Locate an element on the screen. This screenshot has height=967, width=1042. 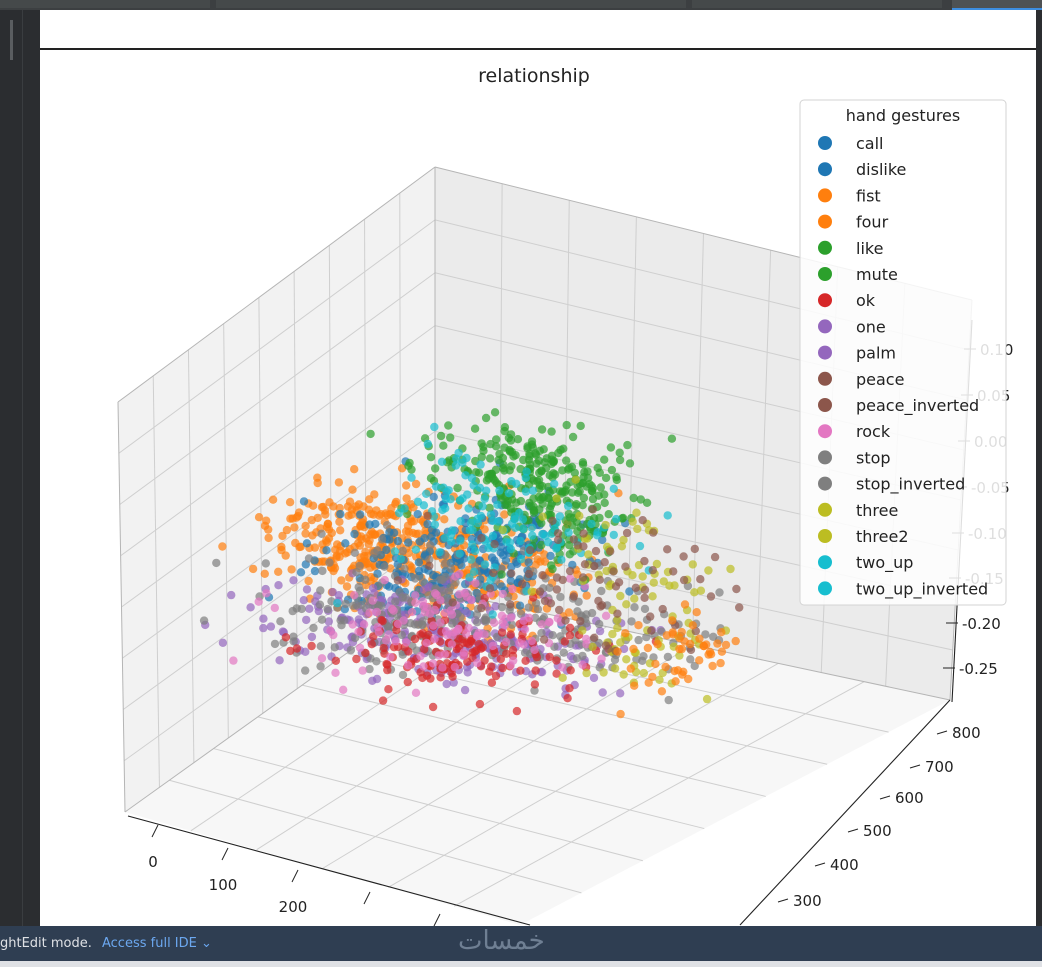
legend-label: rock is located at coordinates (873, 431).